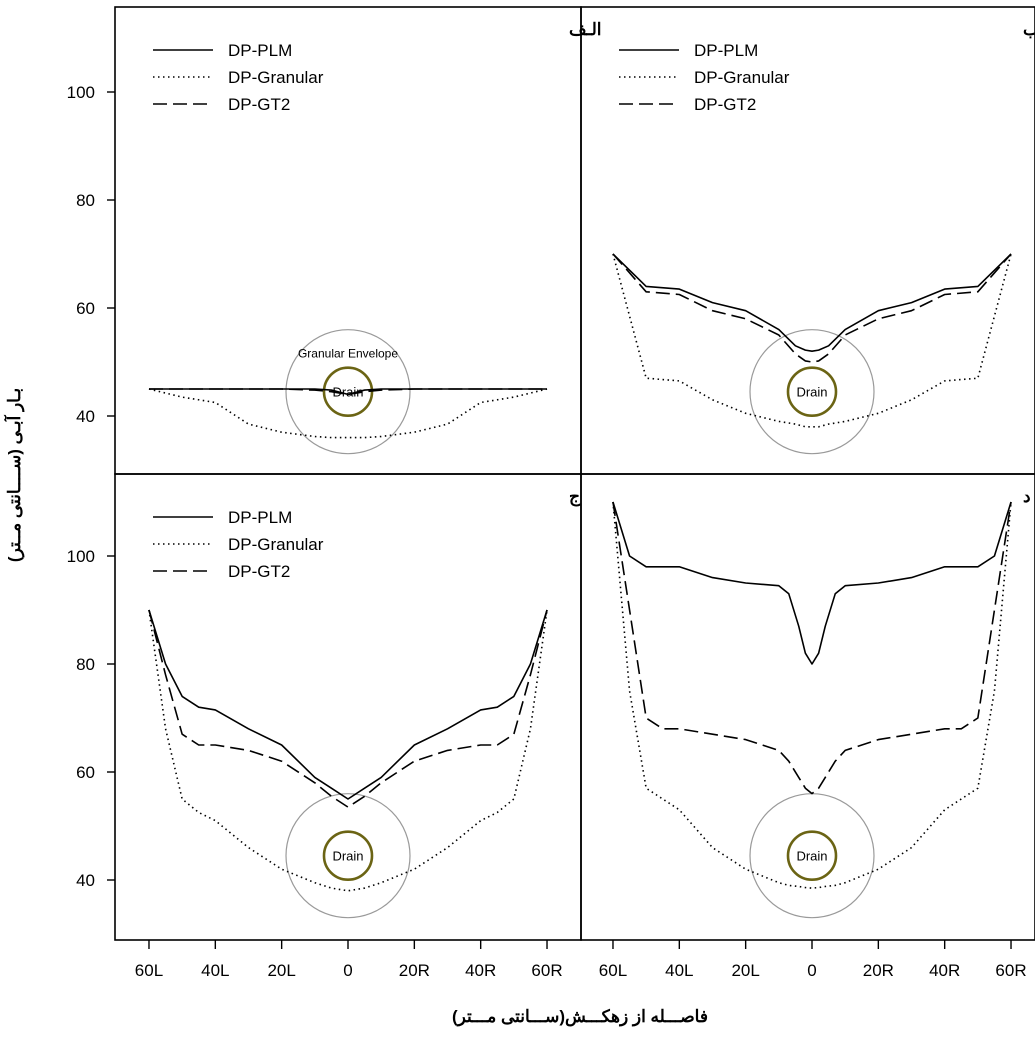 The width and height of the screenshot is (1035, 1039). Describe the element at coordinates (580, 1017) in the screenshot. I see `x-axis-title: فاصـــله از زهکـــش(ســـانتی مـــتر)` at that location.